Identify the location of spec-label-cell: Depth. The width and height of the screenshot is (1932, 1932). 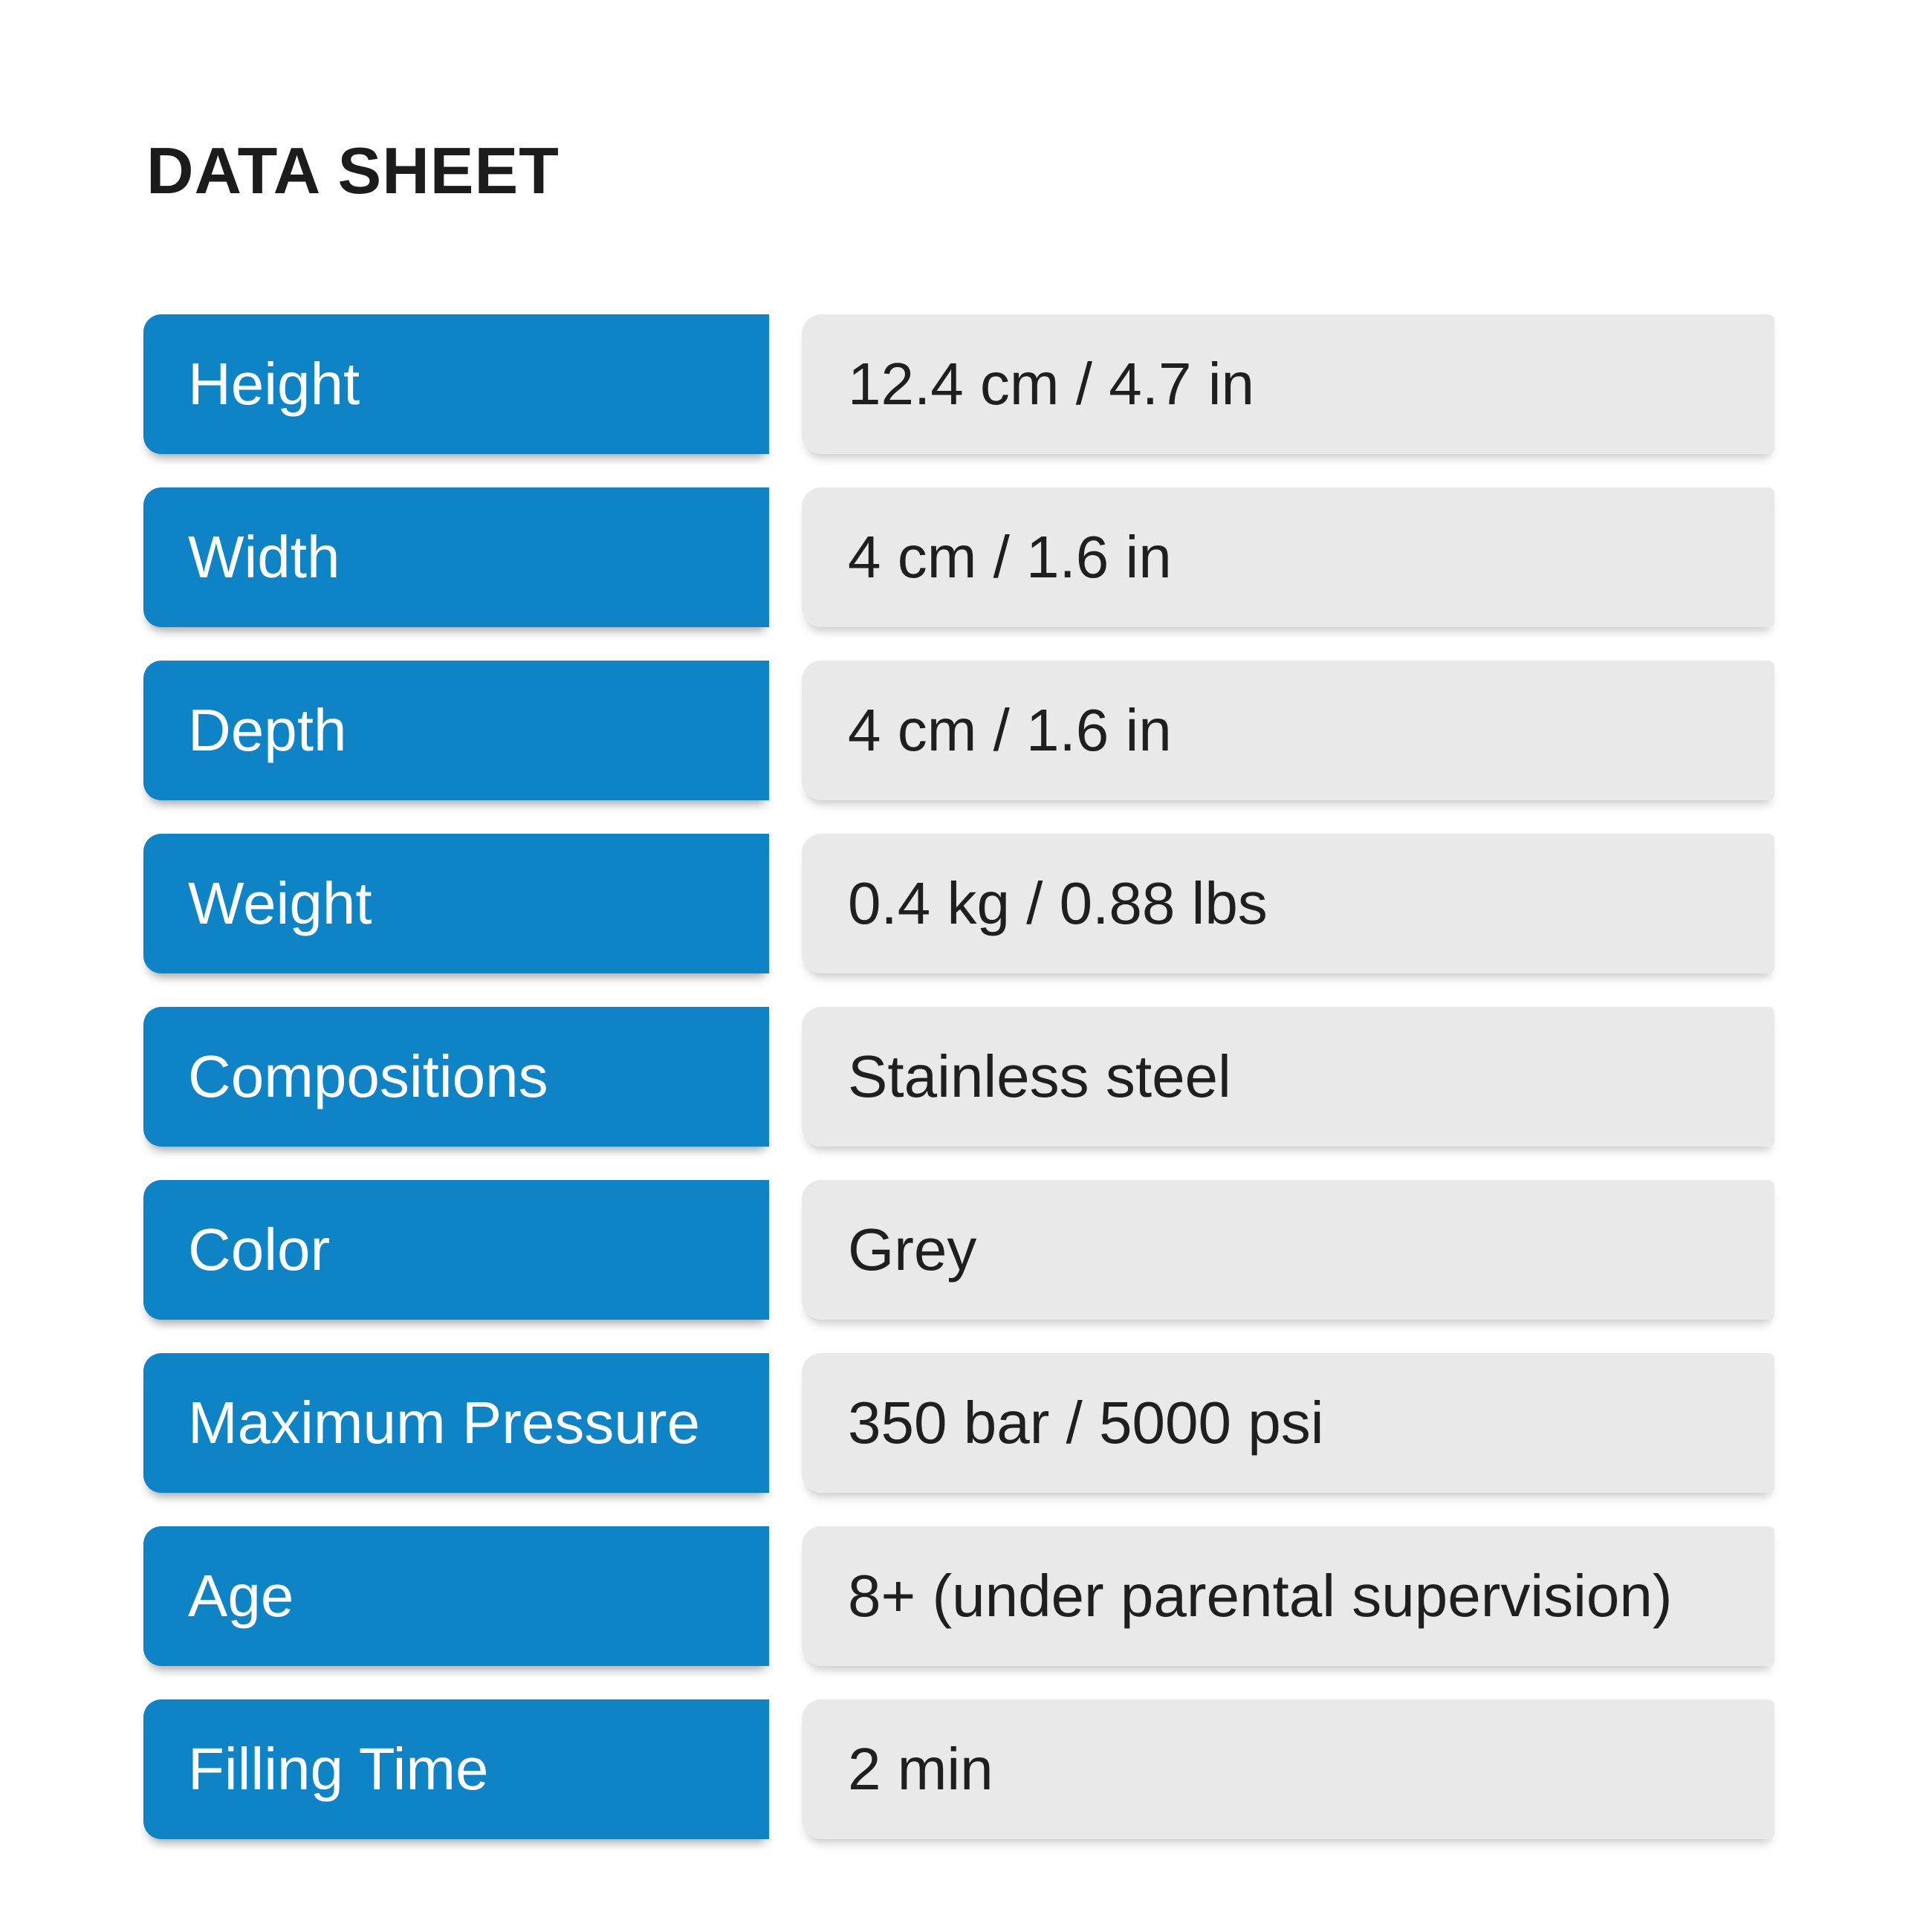
(456, 730).